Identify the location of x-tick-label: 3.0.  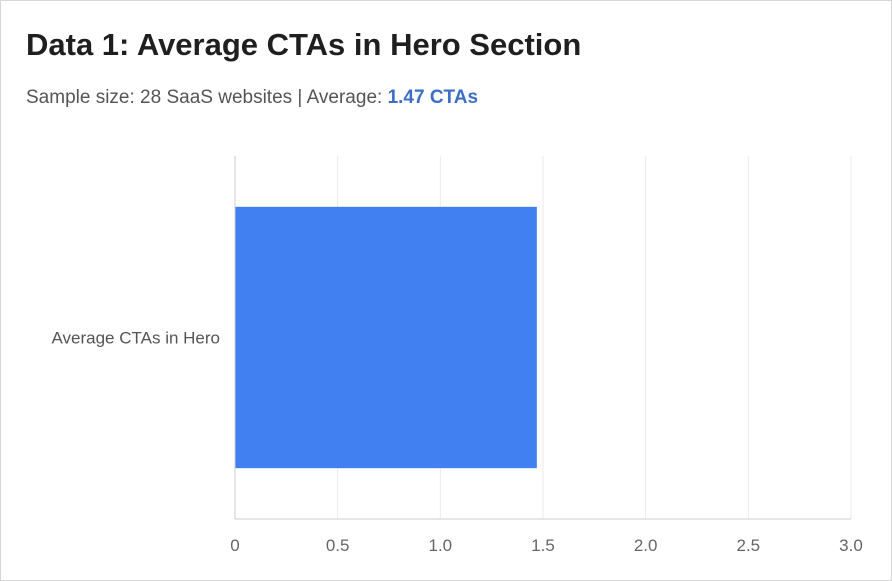
(851, 545).